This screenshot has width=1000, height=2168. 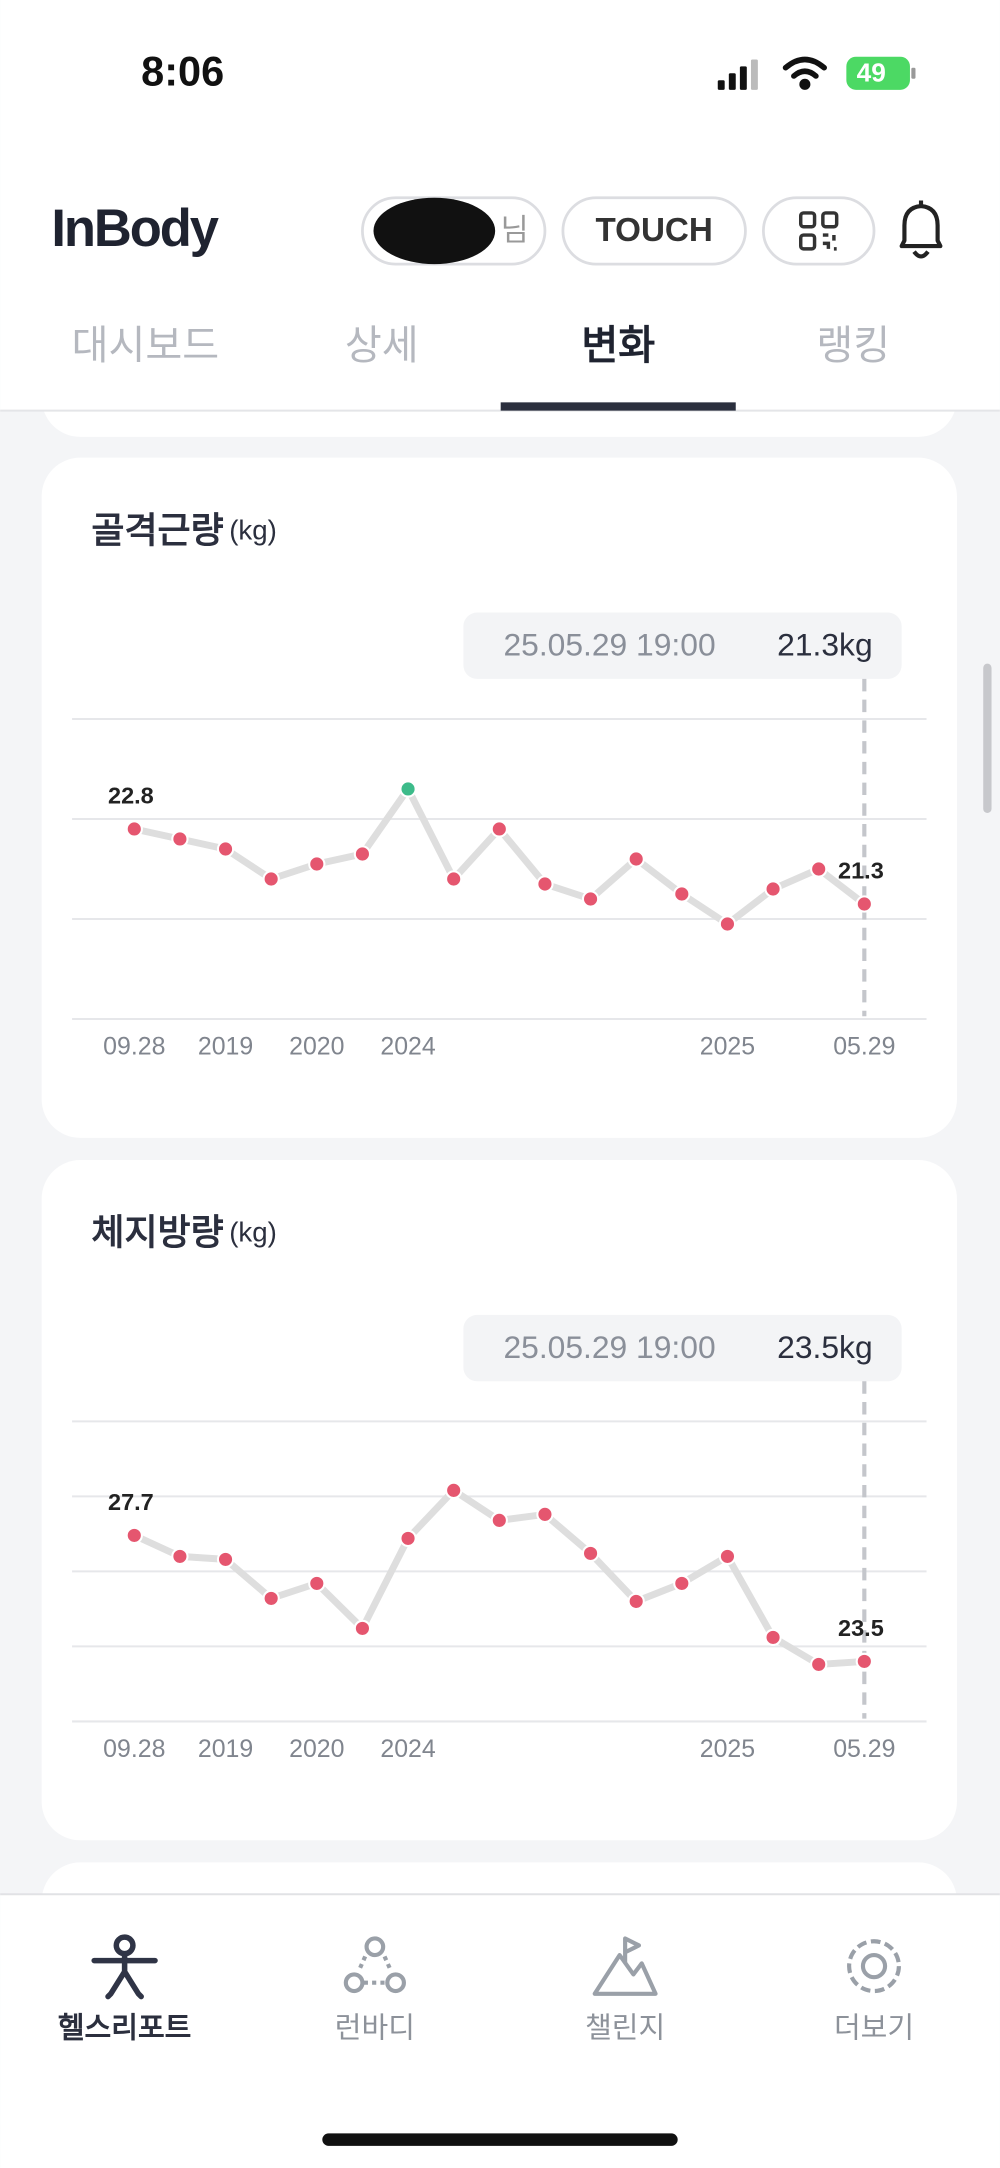 What do you see at coordinates (124, 2027) in the screenshot?
I see `nav-label: 헬스리포트` at bounding box center [124, 2027].